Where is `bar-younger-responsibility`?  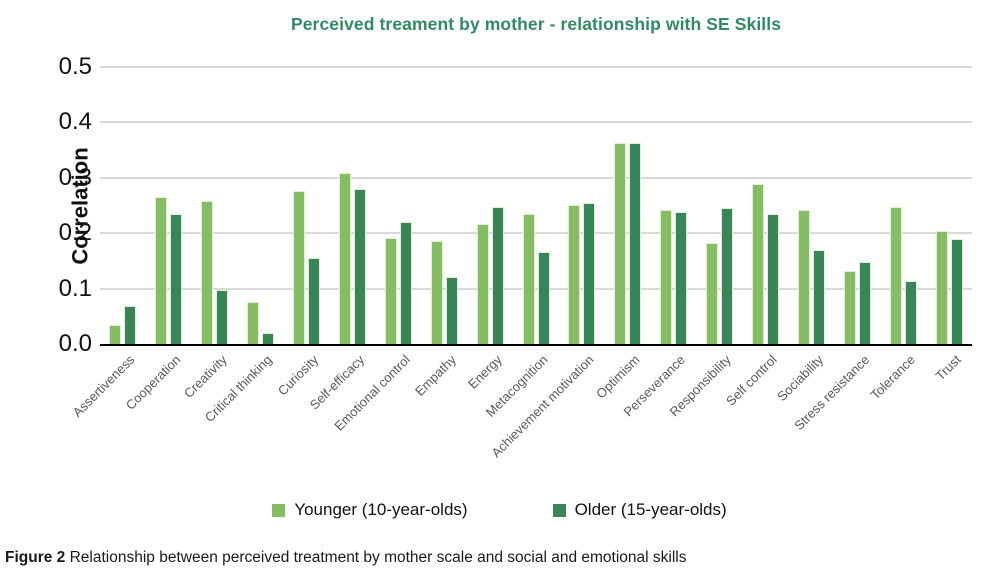
bar-younger-responsibility is located at coordinates (712, 293).